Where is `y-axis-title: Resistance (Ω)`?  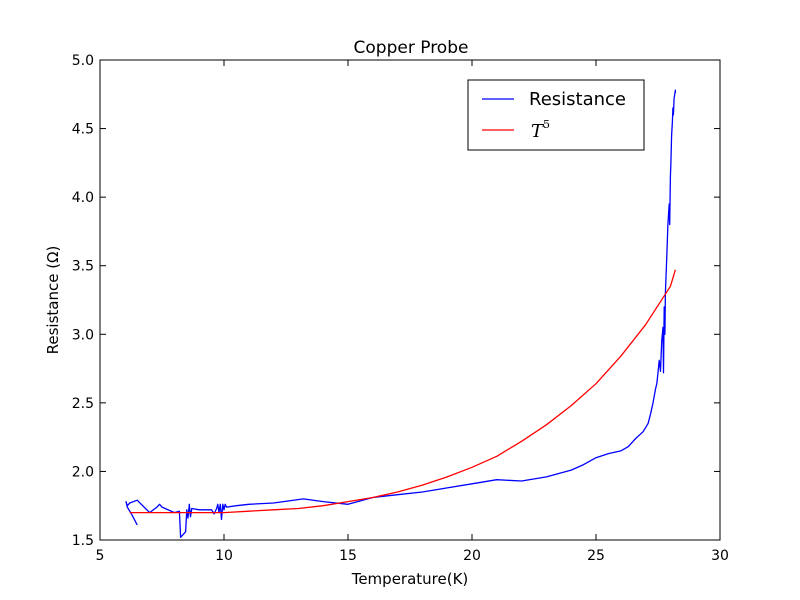
y-axis-title: Resistance (Ω) is located at coordinates (53, 300).